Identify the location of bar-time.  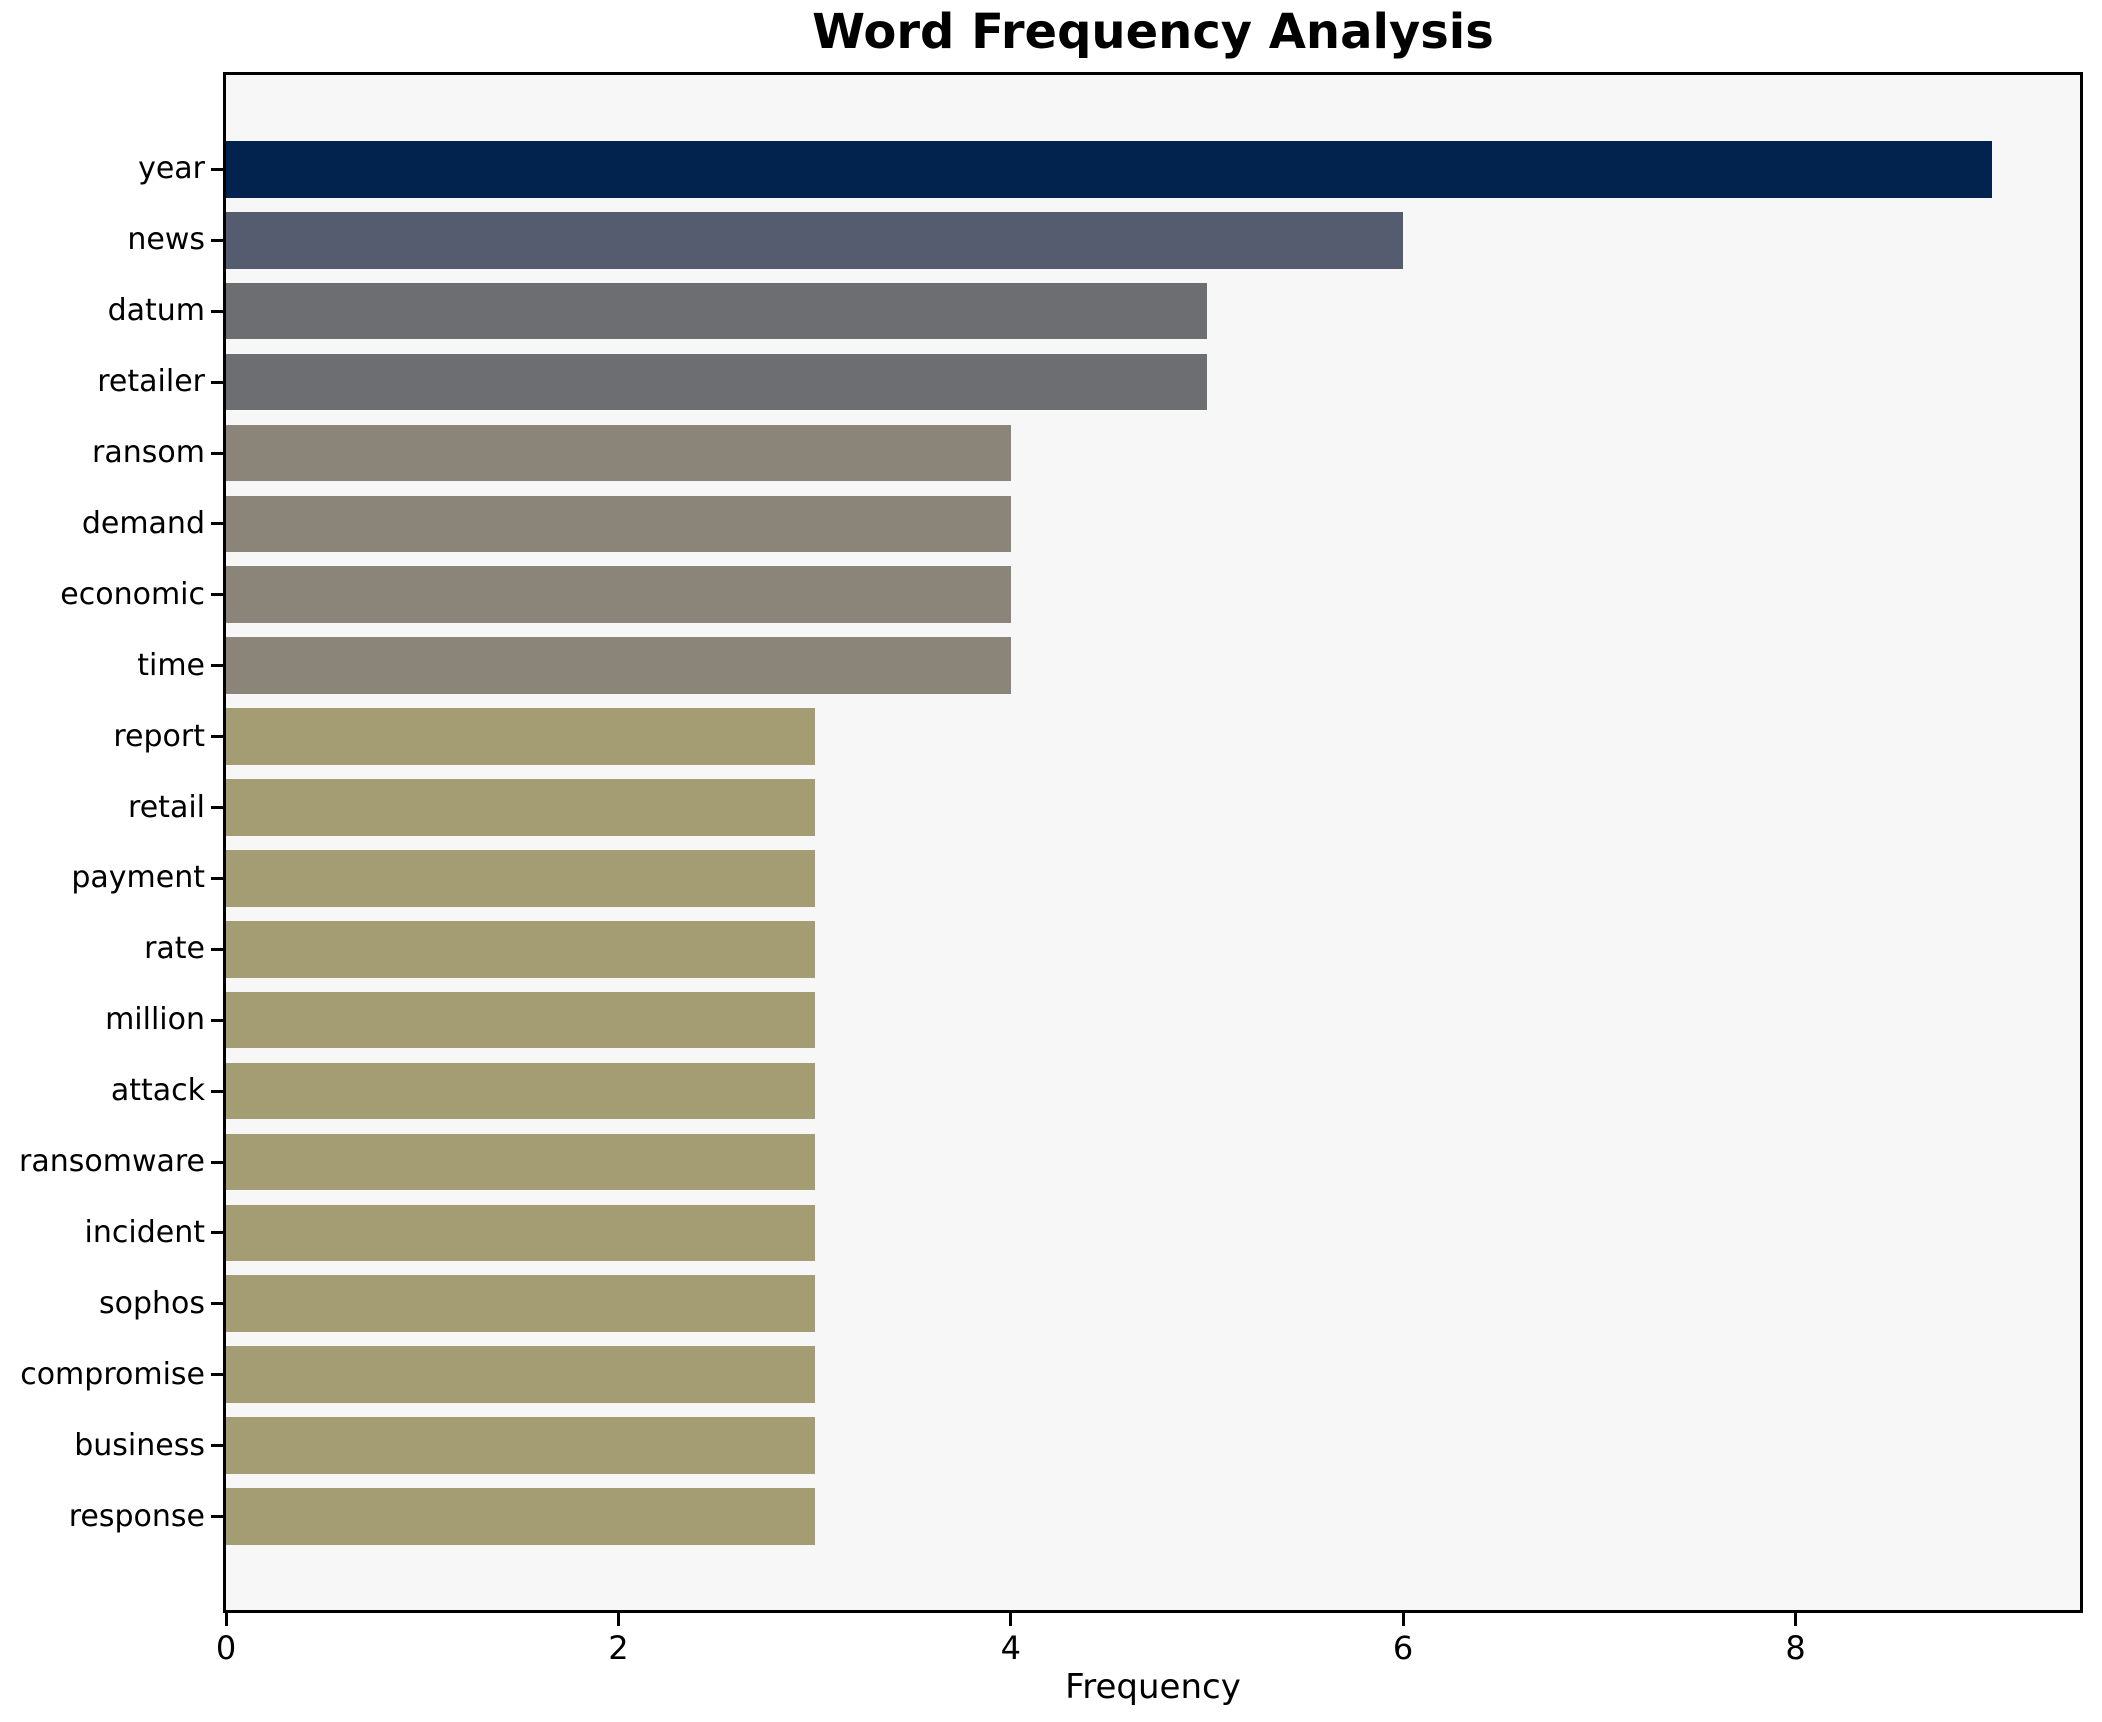
(618, 665).